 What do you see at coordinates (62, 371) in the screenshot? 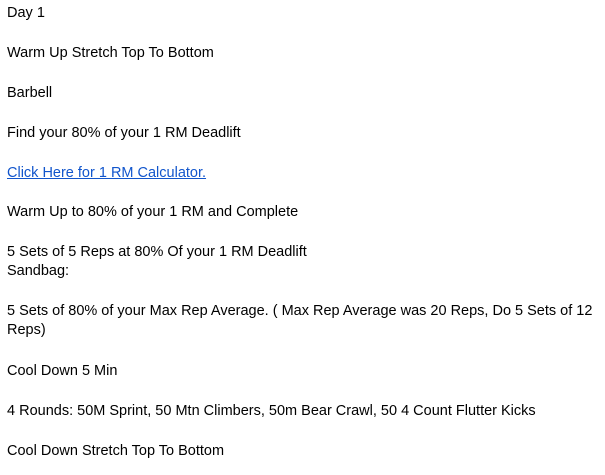
I see `cool-down-5-text: Cool Down 5 Min` at bounding box center [62, 371].